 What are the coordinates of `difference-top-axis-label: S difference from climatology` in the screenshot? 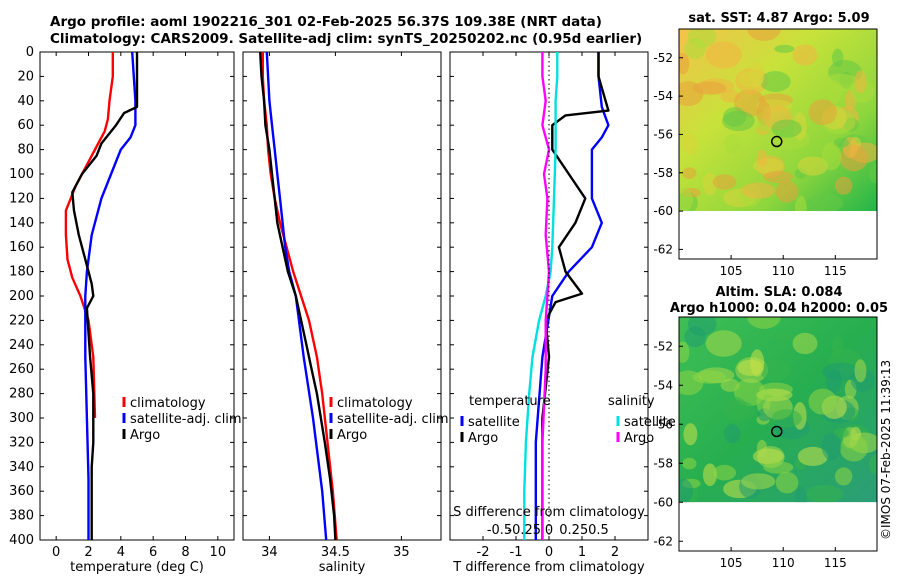 It's located at (549, 512).